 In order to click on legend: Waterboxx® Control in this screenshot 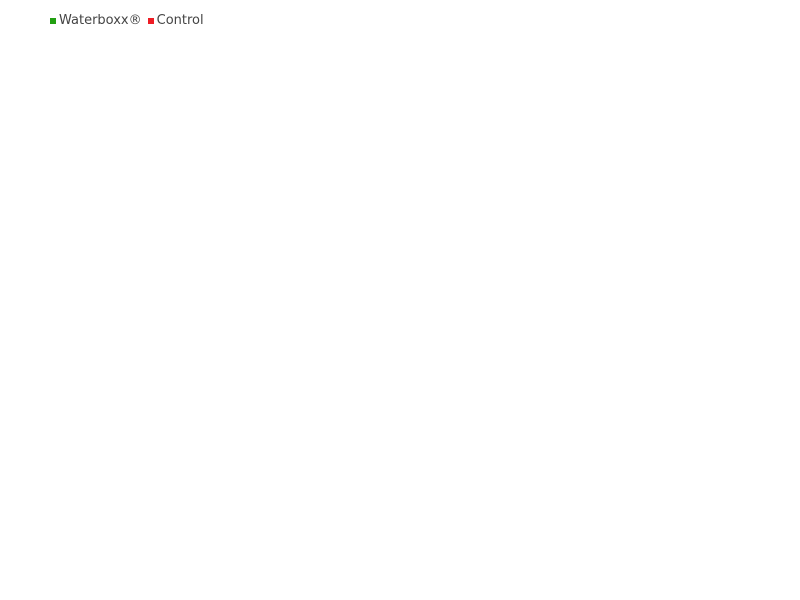, I will do `click(127, 20)`.